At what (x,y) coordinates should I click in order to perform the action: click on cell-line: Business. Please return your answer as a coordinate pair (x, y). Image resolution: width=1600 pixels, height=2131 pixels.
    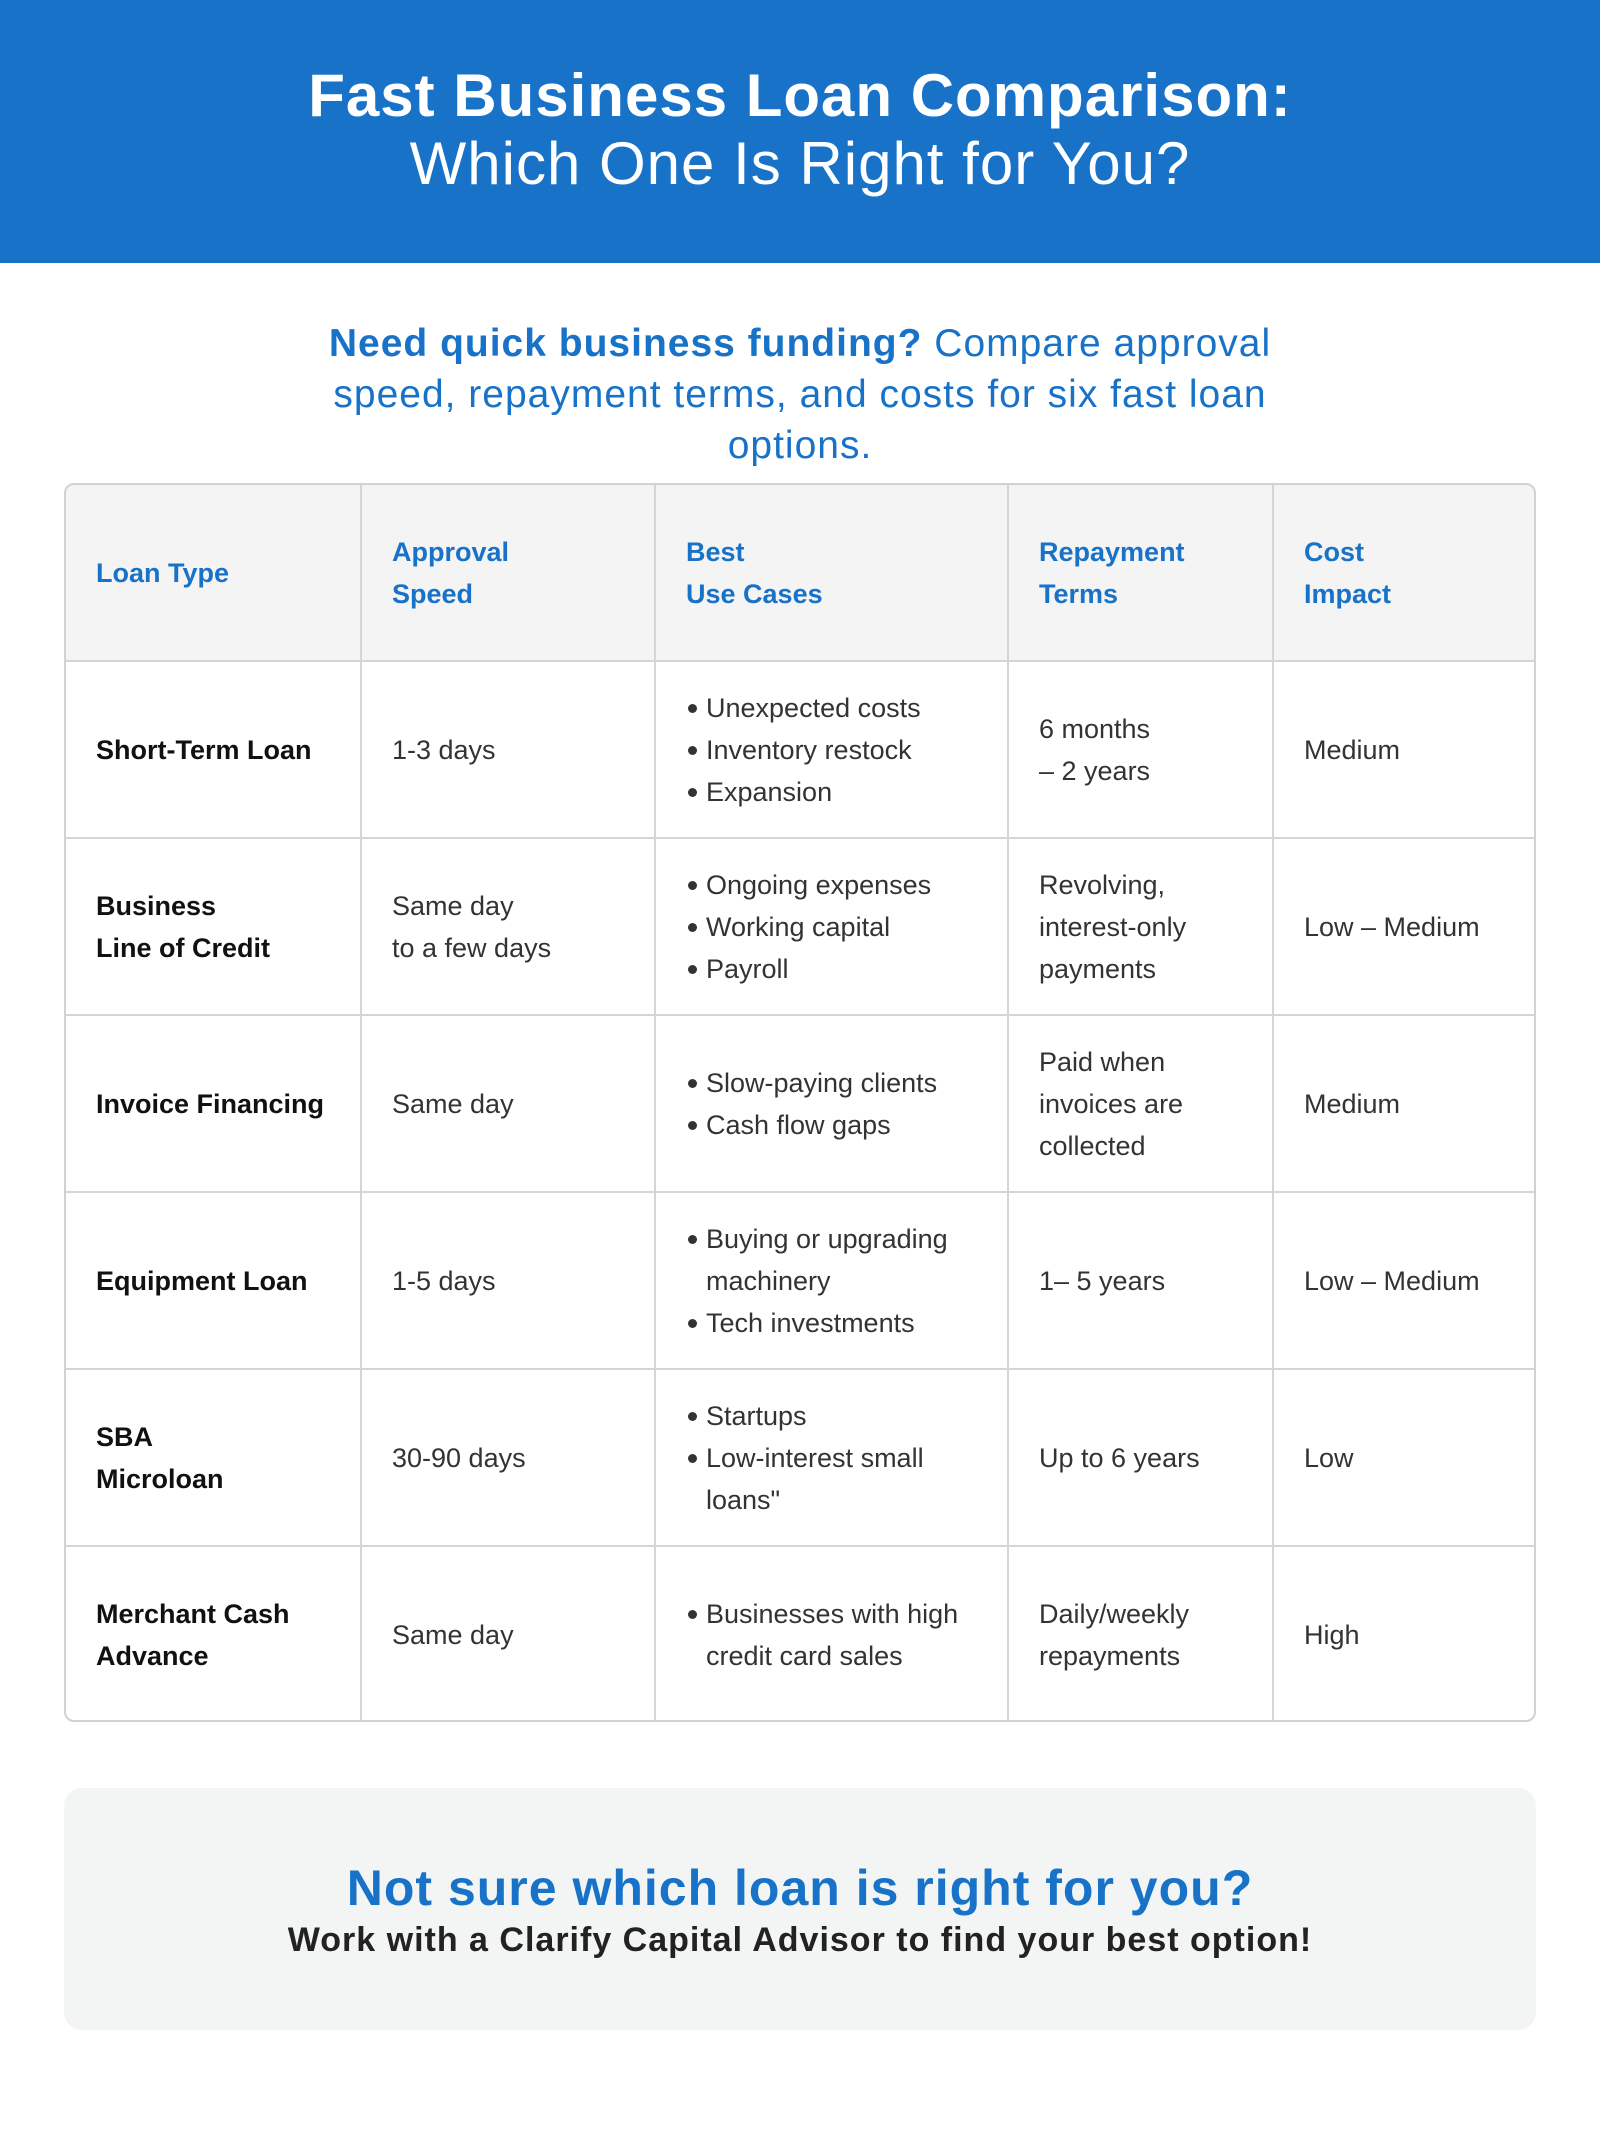
    Looking at the image, I should click on (156, 905).